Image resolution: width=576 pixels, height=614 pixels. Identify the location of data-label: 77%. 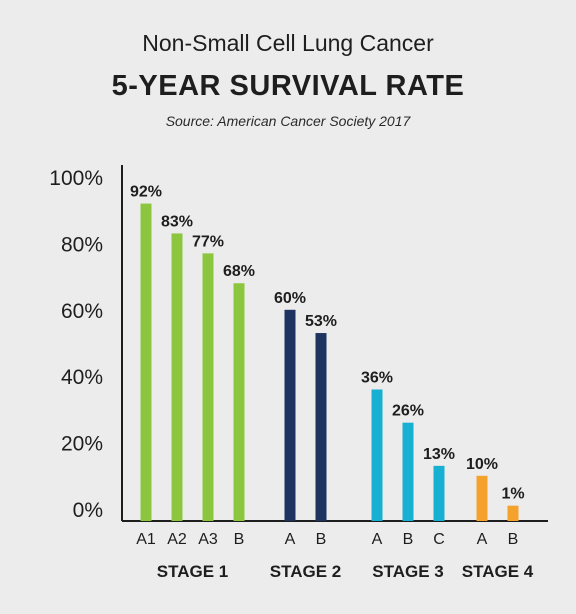
(208, 241).